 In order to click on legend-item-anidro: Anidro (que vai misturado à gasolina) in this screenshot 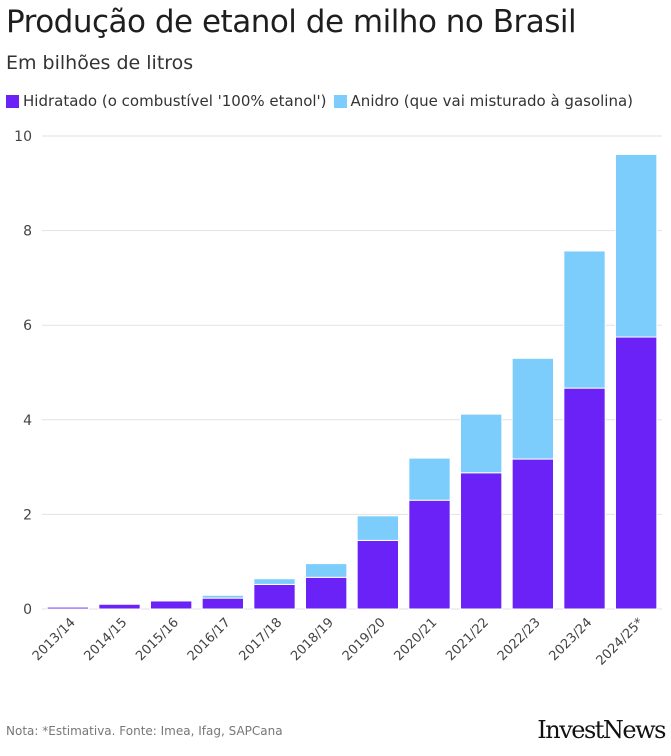, I will do `click(483, 101)`.